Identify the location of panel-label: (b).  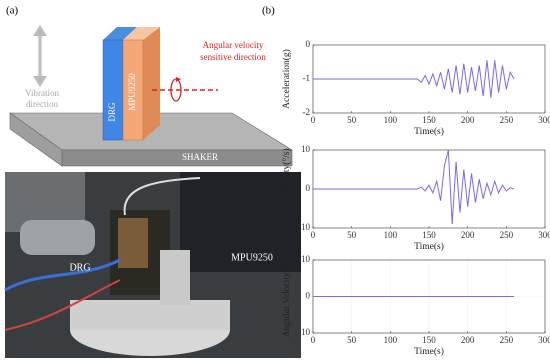
(268, 11).